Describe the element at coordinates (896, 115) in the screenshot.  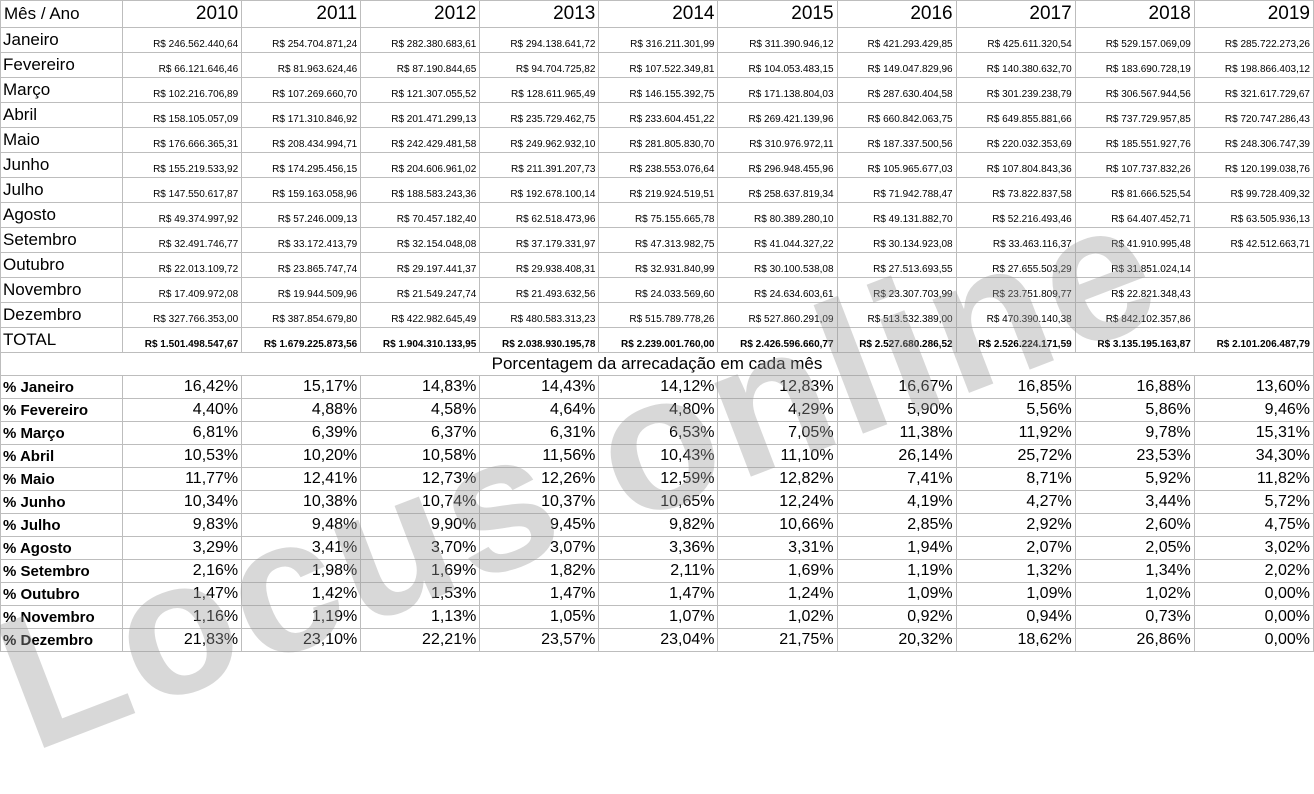
I see `value-cell: R$ 660.842.063,75` at that location.